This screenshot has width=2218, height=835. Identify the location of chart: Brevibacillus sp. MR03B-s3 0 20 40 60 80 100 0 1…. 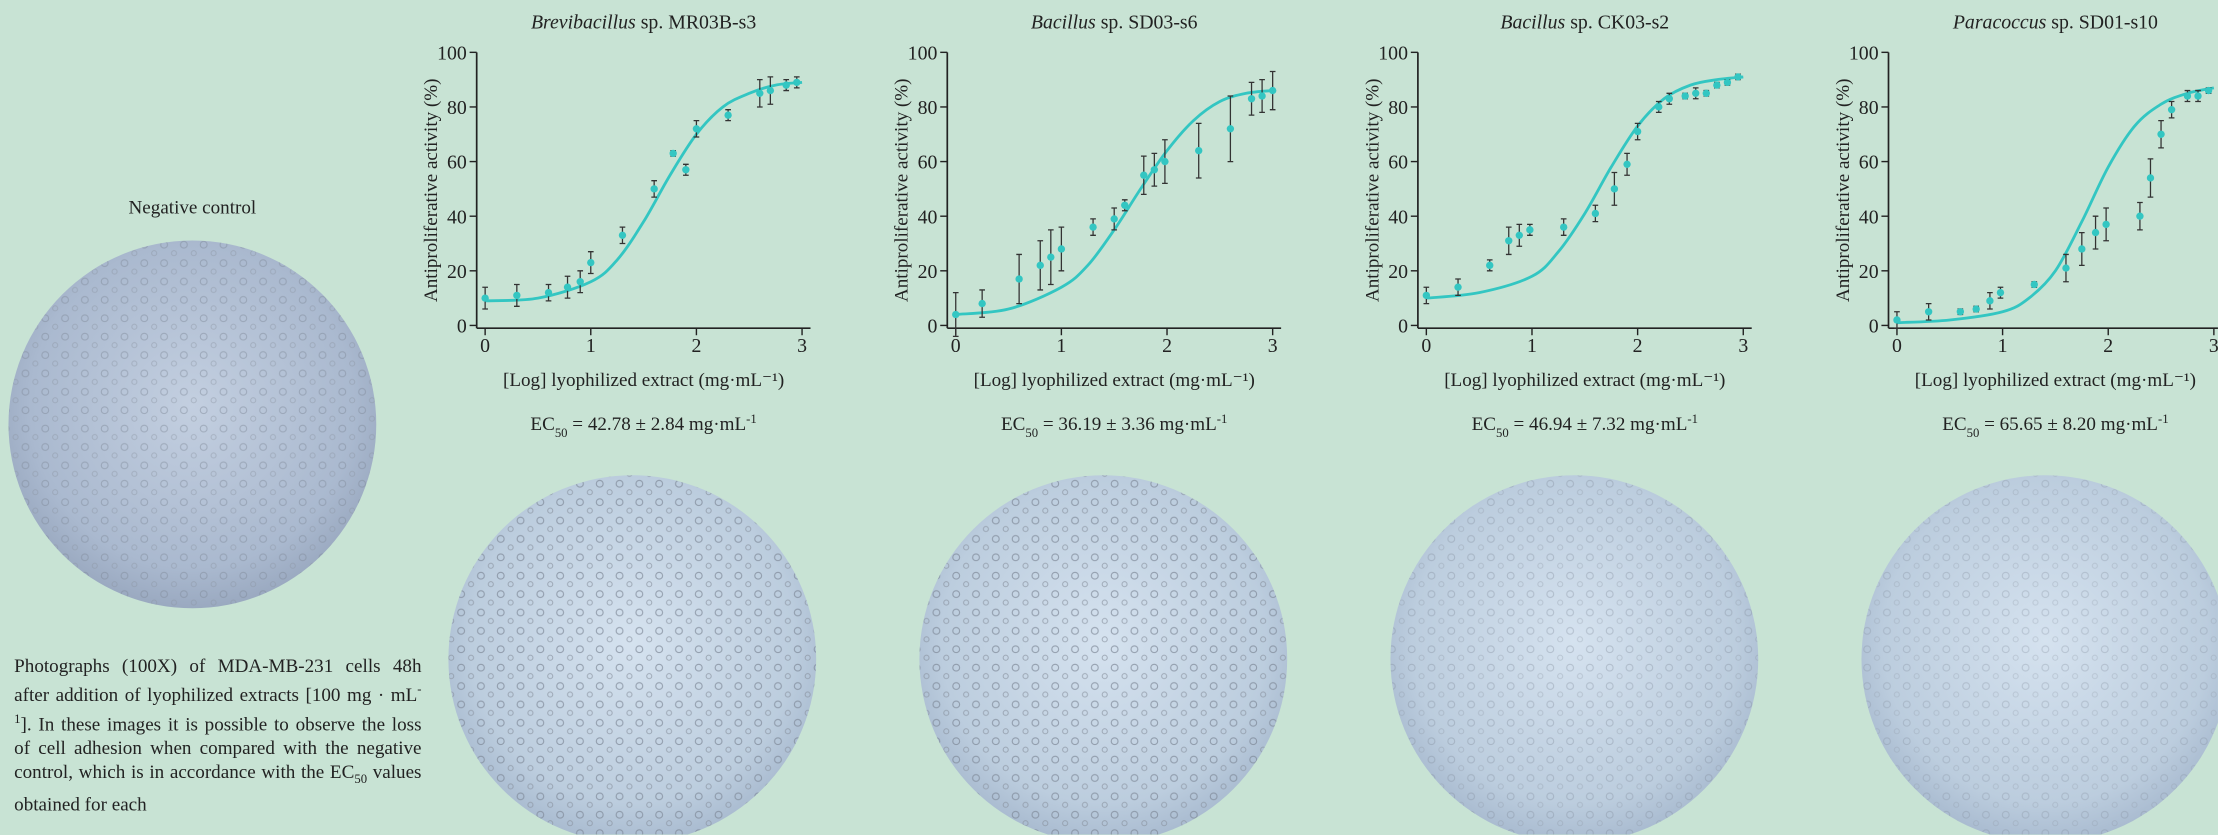
(616, 225).